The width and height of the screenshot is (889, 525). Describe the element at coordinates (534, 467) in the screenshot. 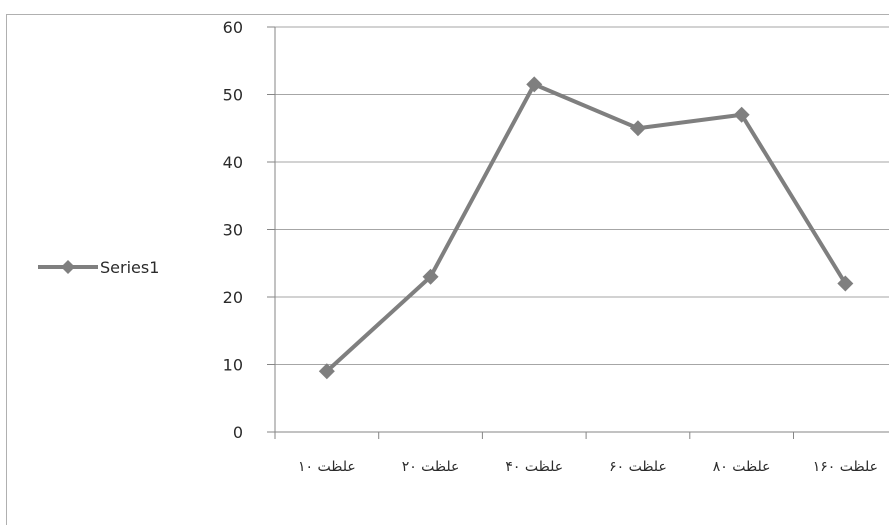

I see `x-tick-label: علظت ۴۰` at that location.